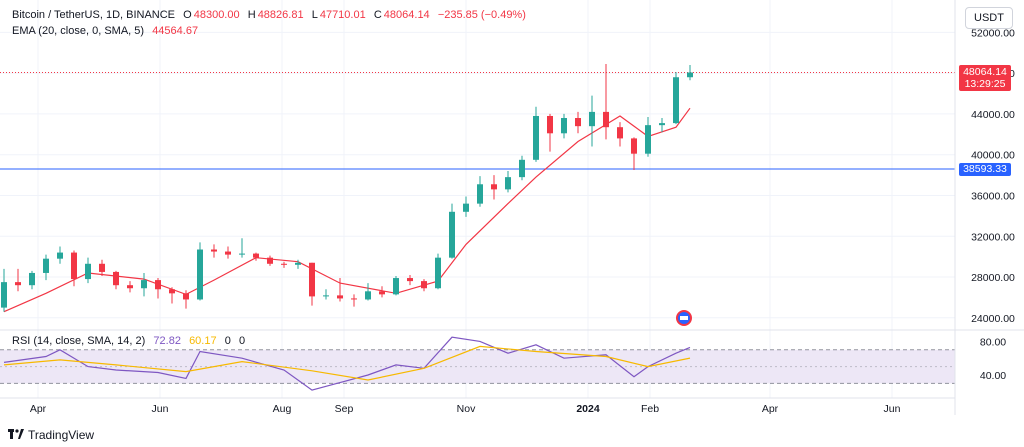  What do you see at coordinates (203, 341) in the screenshot?
I see `rsi-ma-value: 60.17` at bounding box center [203, 341].